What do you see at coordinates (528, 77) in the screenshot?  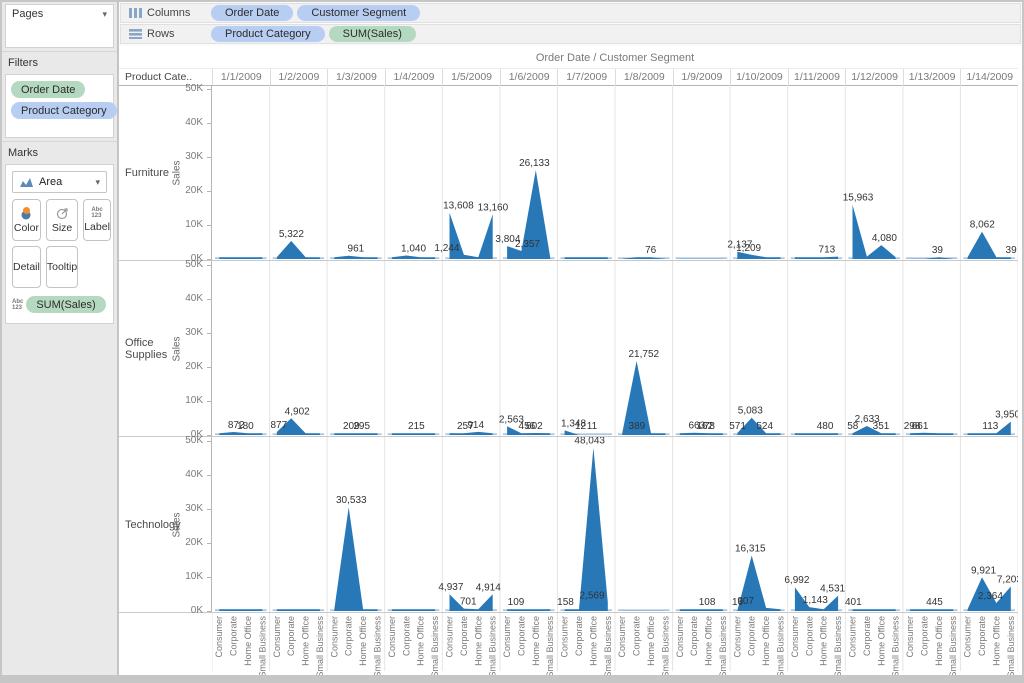 I see `date-header: 1/6/2009` at bounding box center [528, 77].